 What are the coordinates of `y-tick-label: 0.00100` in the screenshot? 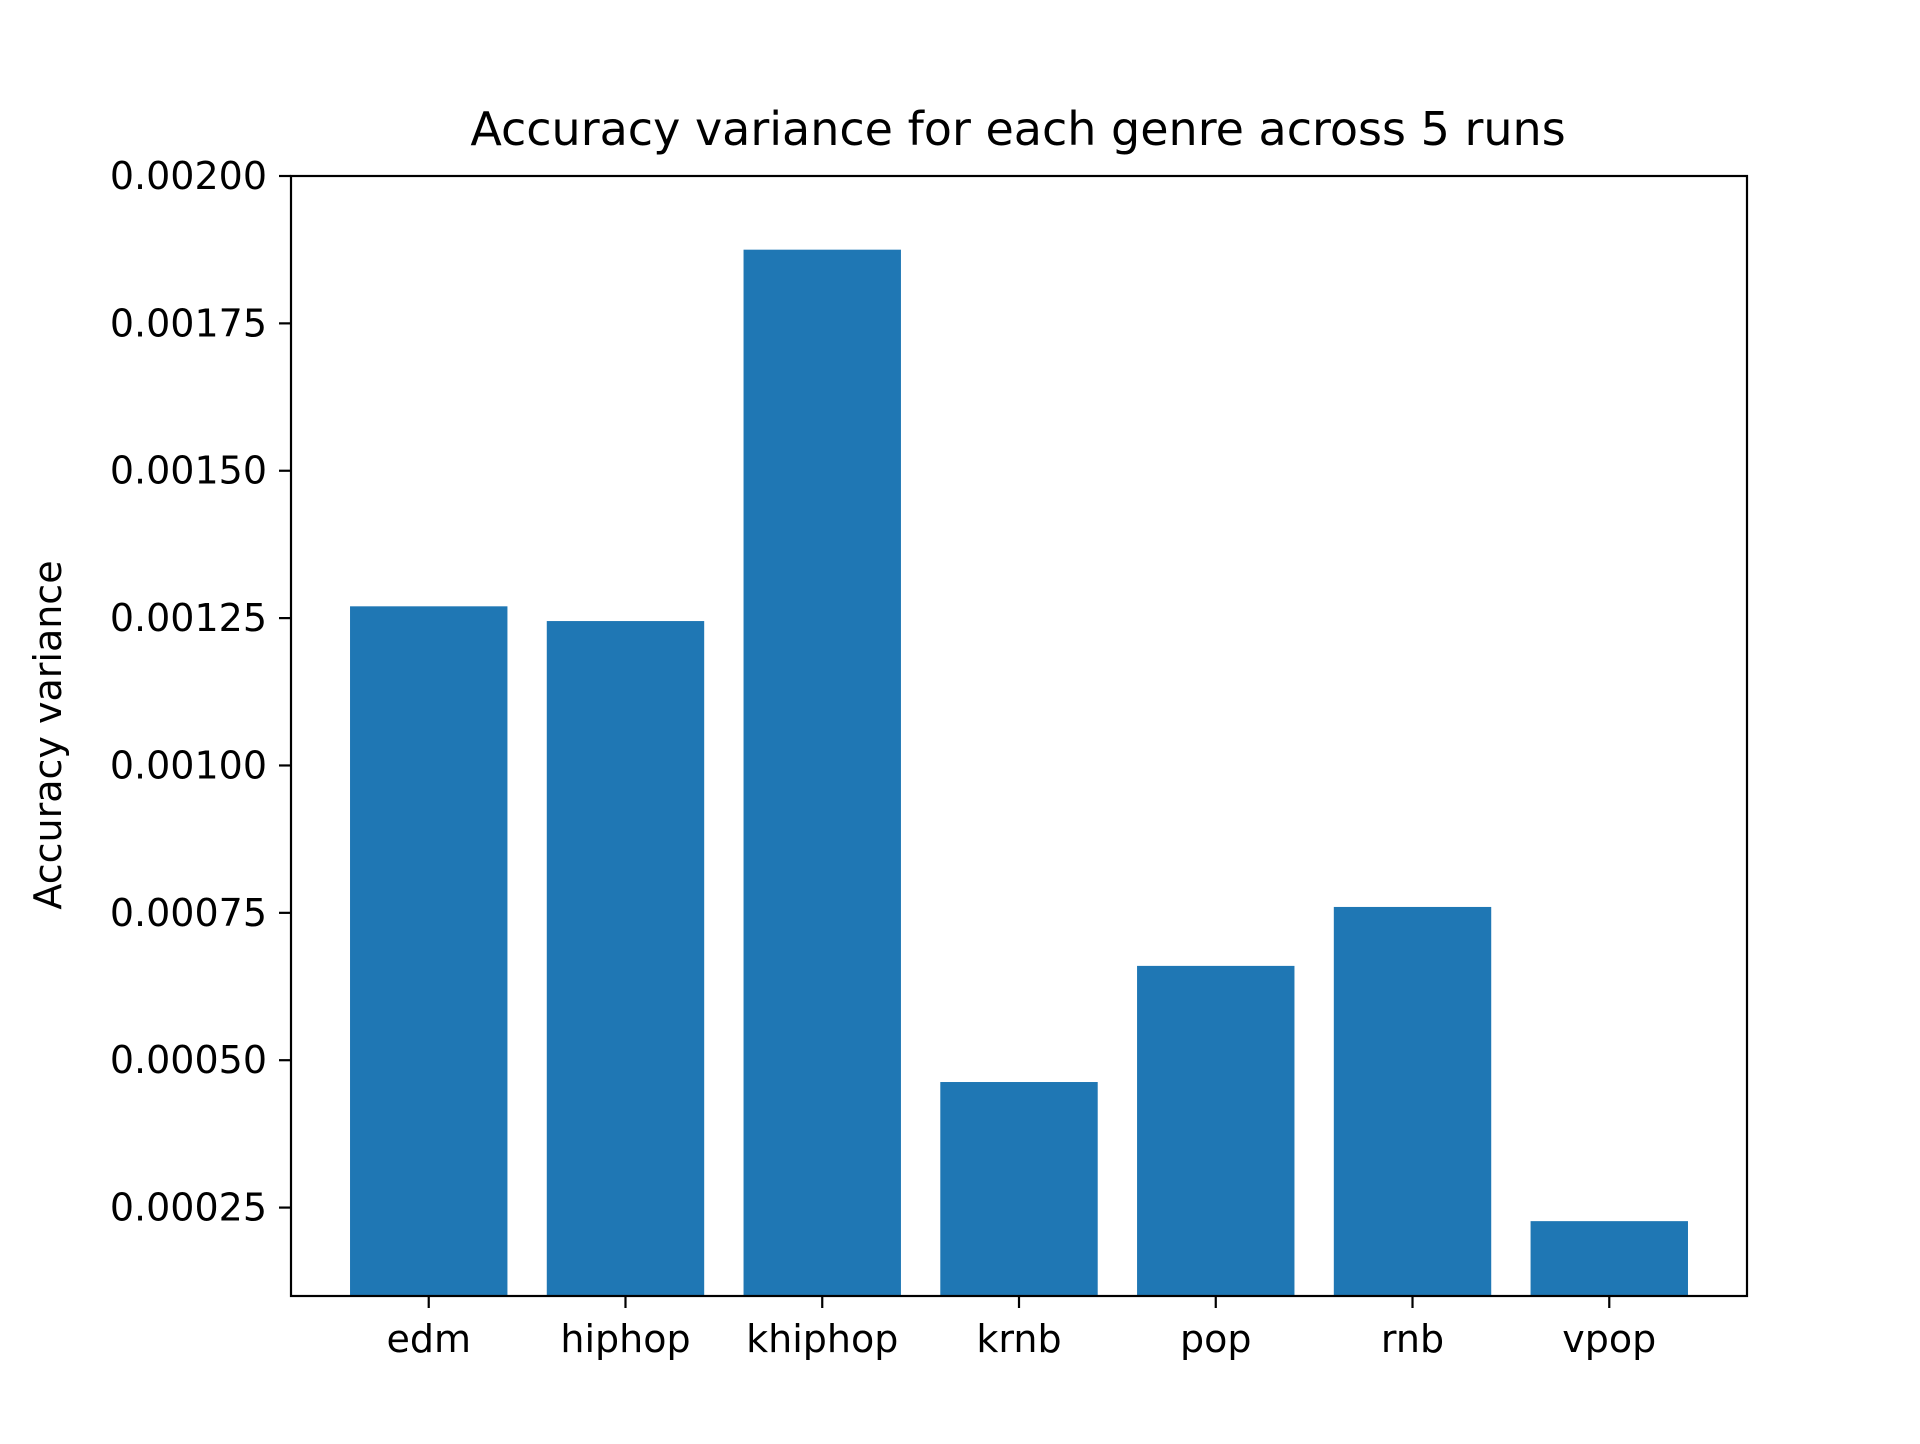 It's located at (188, 765).